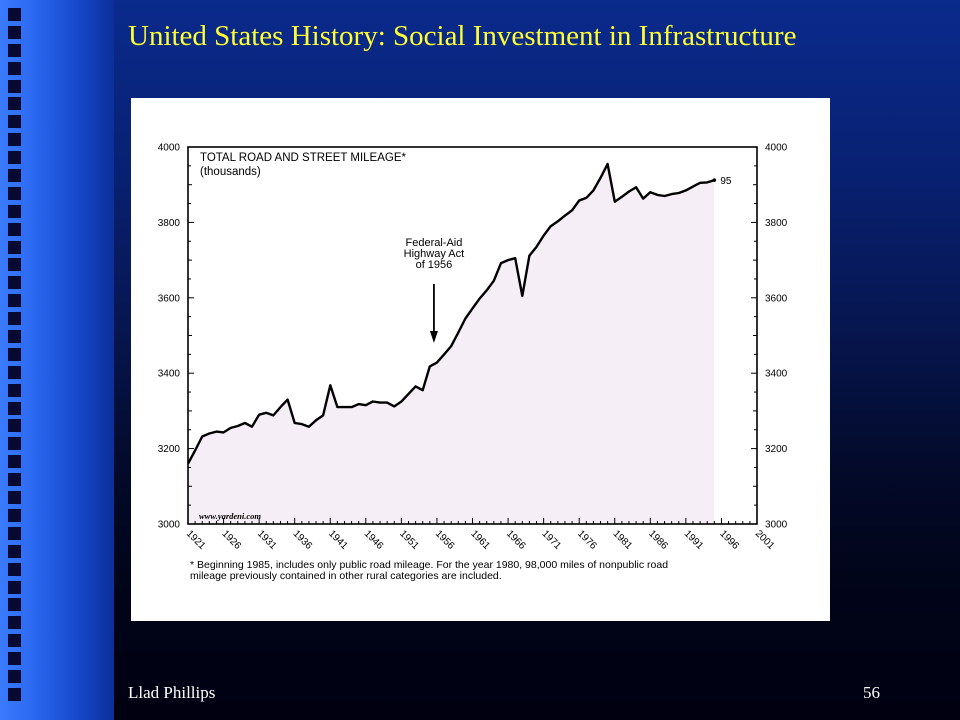  What do you see at coordinates (480, 540) in the screenshot?
I see `x-tick-label: 1961` at bounding box center [480, 540].